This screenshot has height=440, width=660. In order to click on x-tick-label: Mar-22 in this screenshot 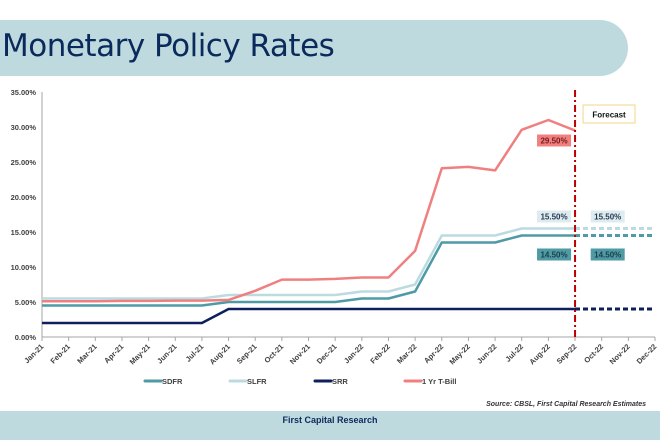, I will do `click(406, 353)`.